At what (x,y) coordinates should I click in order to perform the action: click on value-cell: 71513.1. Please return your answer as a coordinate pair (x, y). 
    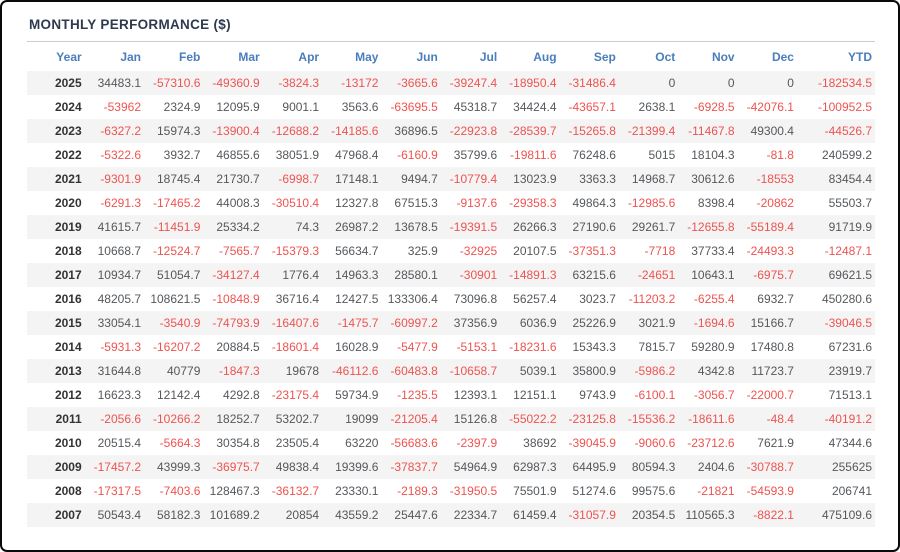
    Looking at the image, I should click on (850, 395).